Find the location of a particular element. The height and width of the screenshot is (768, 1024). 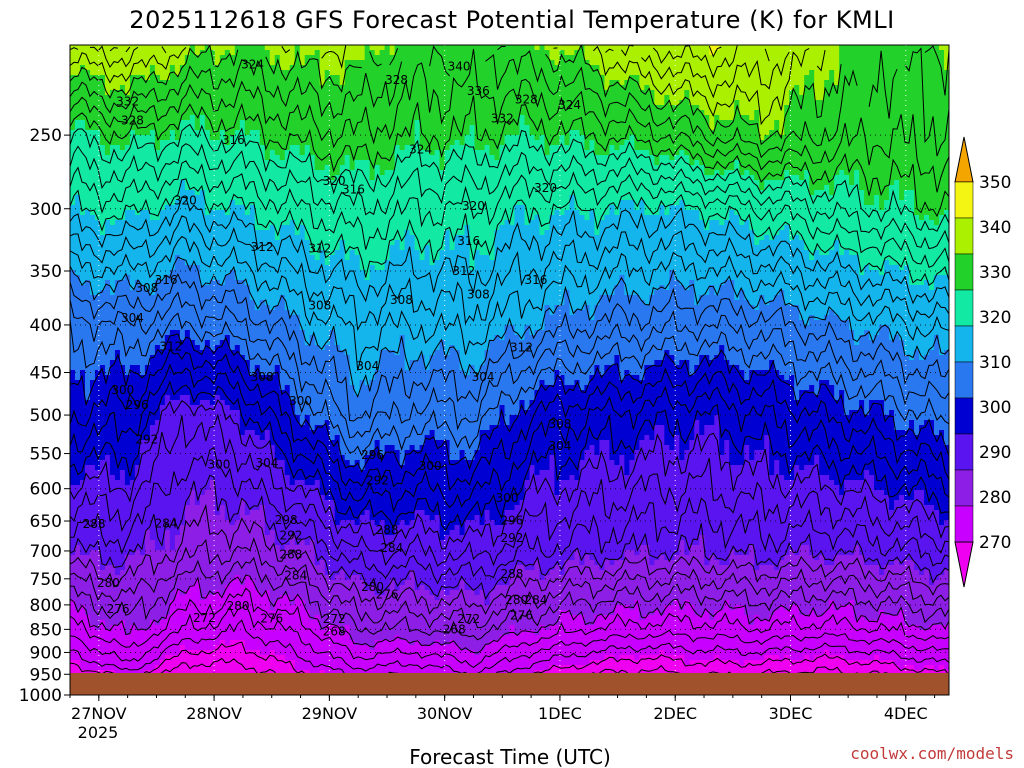

colorbar-label: 330 is located at coordinates (995, 273).